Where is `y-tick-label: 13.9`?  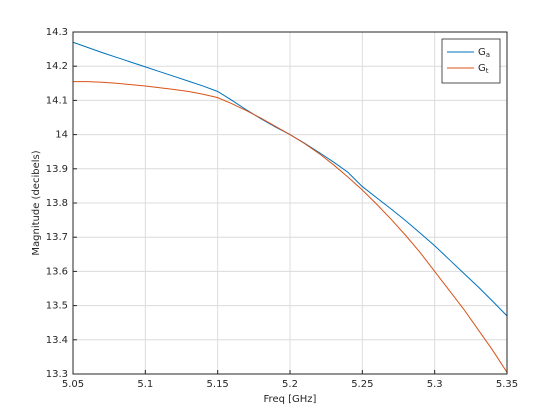
y-tick-label: 13.9 is located at coordinates (57, 169).